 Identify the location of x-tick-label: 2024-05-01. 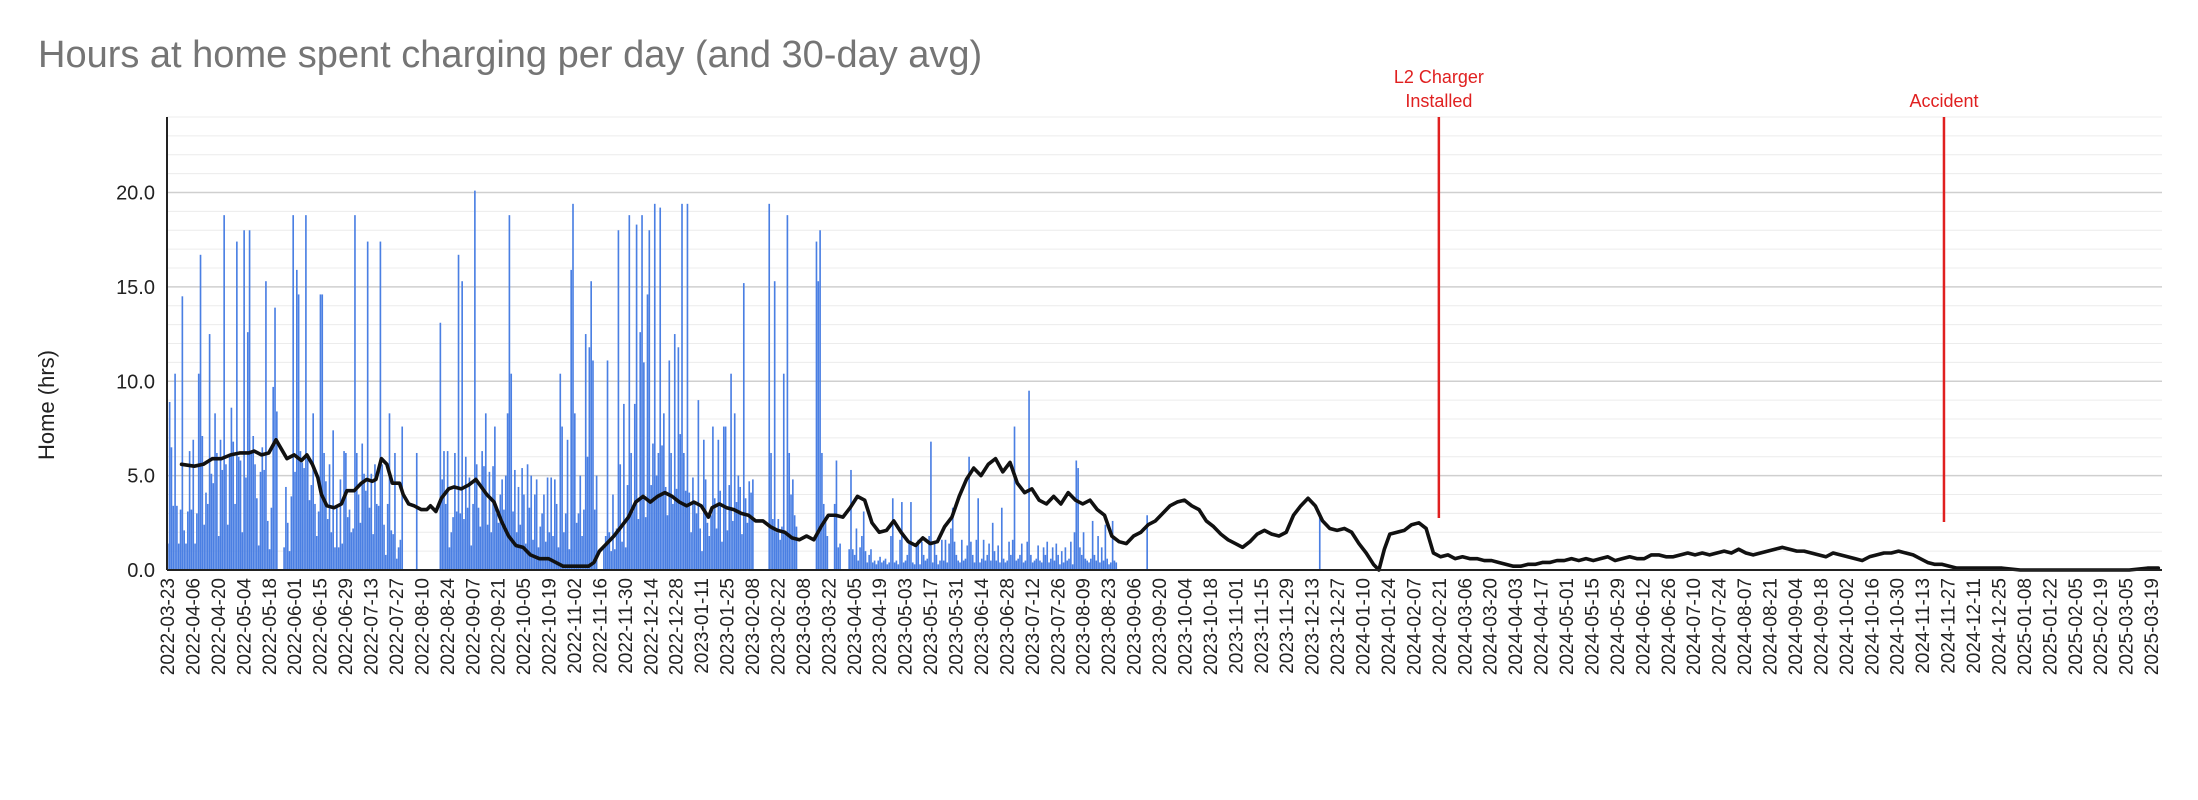
(1567, 626).